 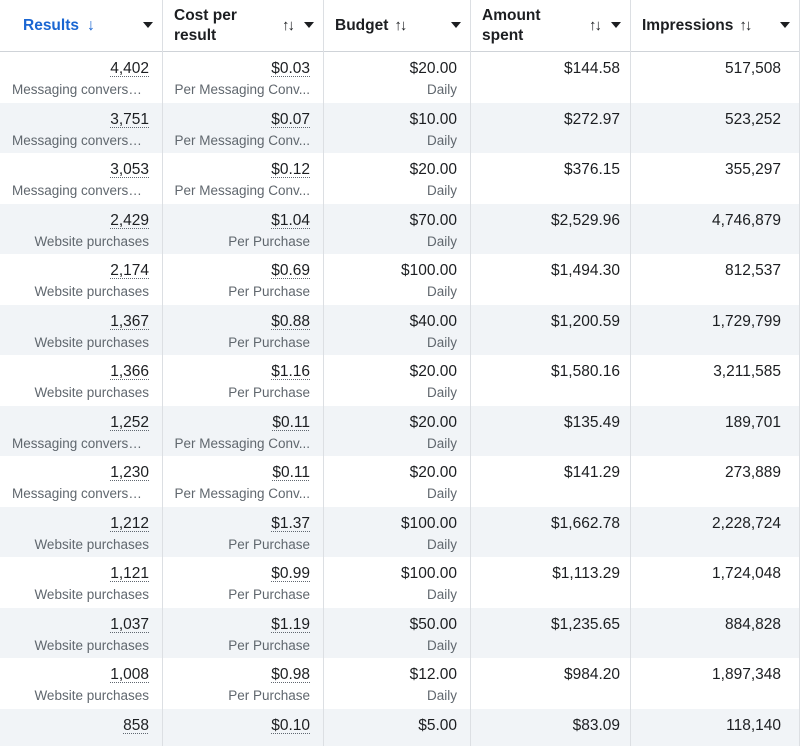 What do you see at coordinates (433, 119) in the screenshot?
I see `budget-value: $10.00` at bounding box center [433, 119].